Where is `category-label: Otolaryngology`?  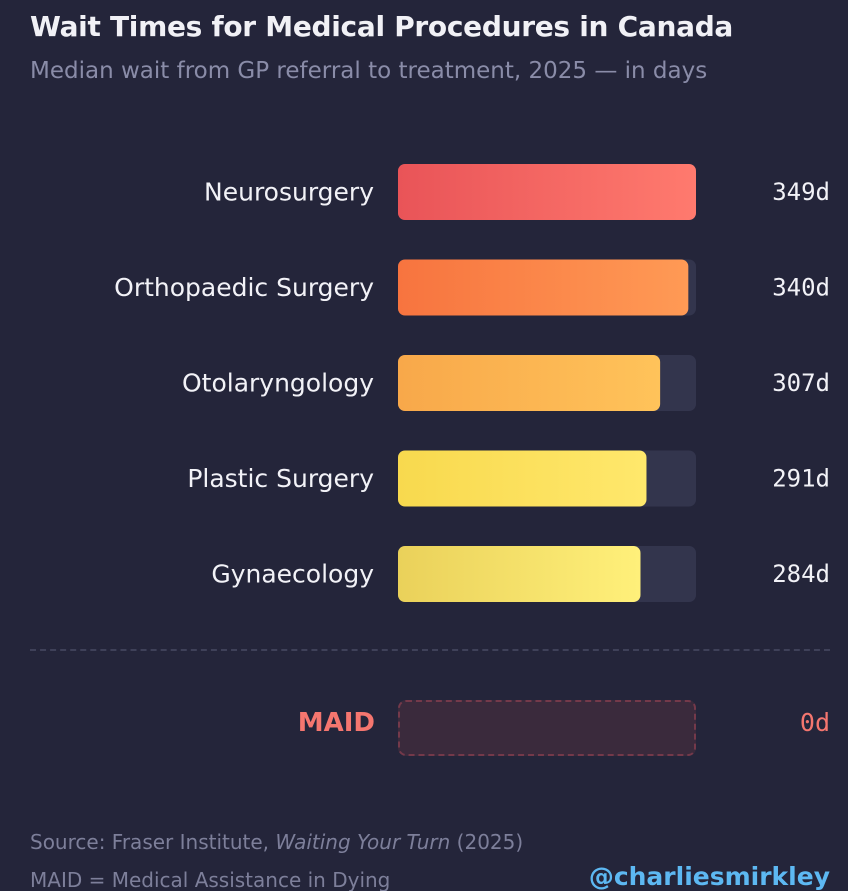 category-label: Otolaryngology is located at coordinates (278, 383).